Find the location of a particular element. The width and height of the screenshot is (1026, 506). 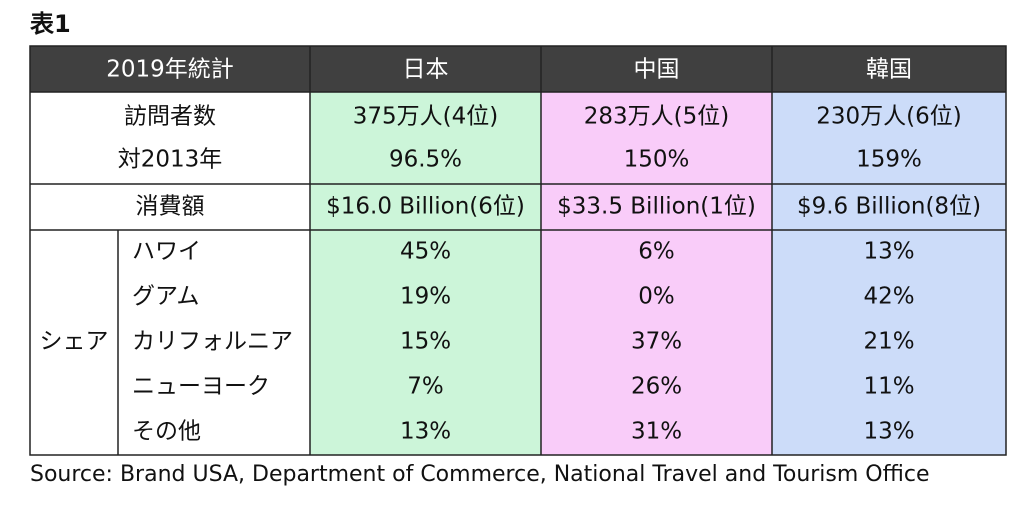

cell: 0% is located at coordinates (656, 297).